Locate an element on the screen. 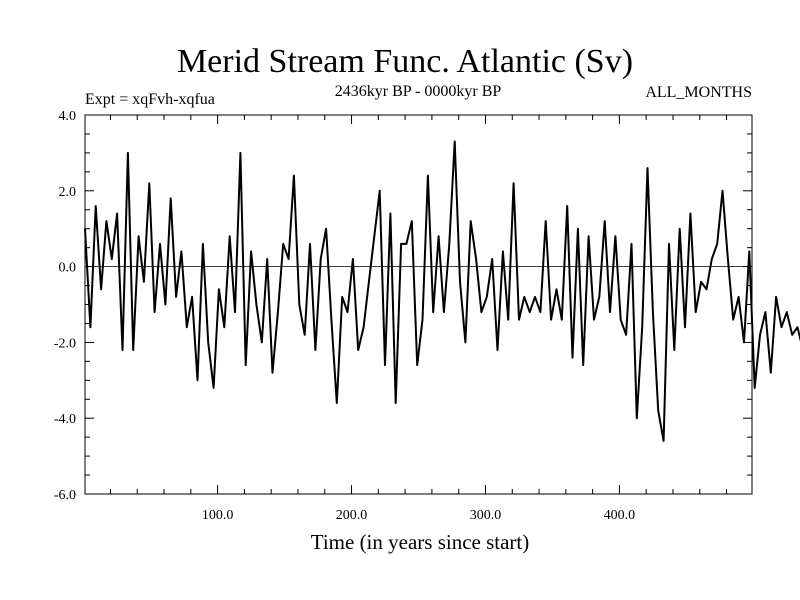 This screenshot has width=800, height=600. y-tick-label: 0.0 is located at coordinates (68, 268).